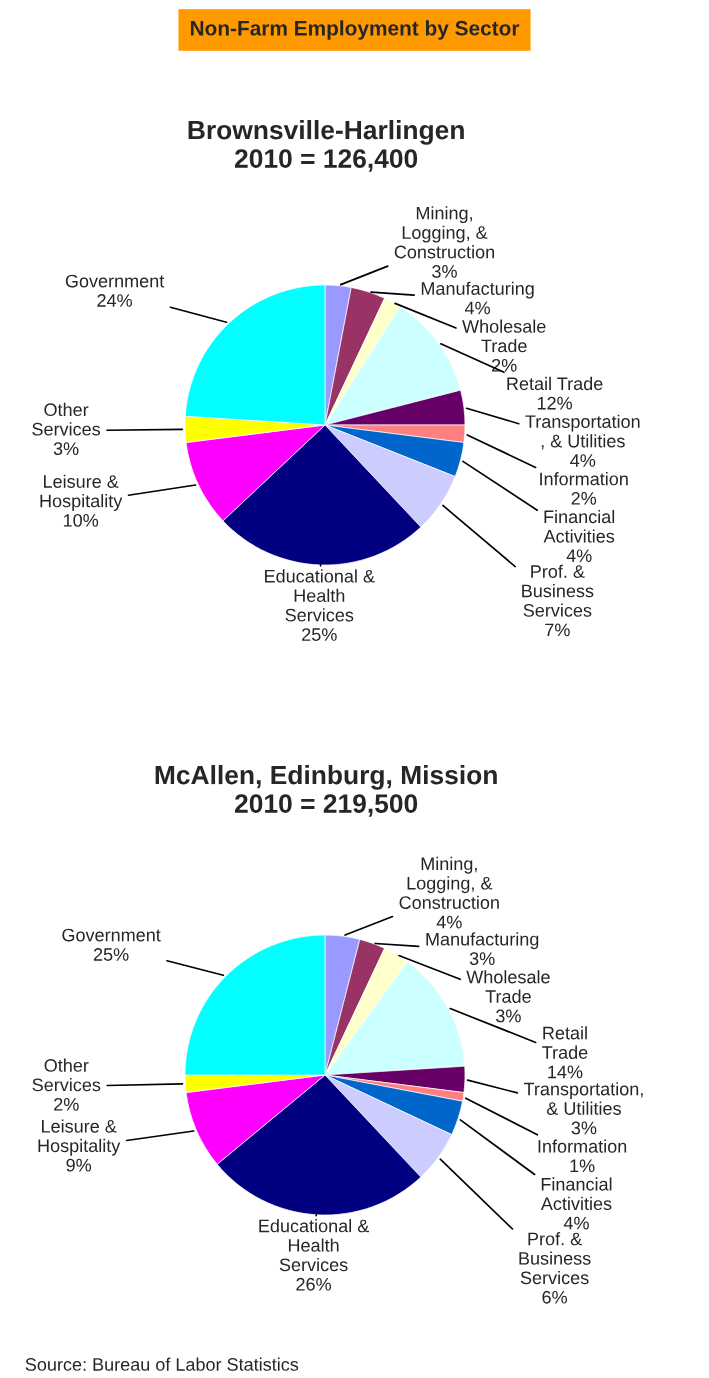 Image resolution: width=709 pixels, height=1378 pixels. Describe the element at coordinates (115, 300) in the screenshot. I see `data-label: 24%` at that location.